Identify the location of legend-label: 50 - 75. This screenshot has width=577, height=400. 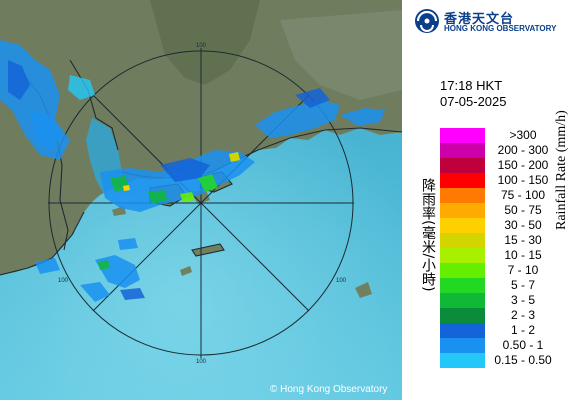
(523, 210).